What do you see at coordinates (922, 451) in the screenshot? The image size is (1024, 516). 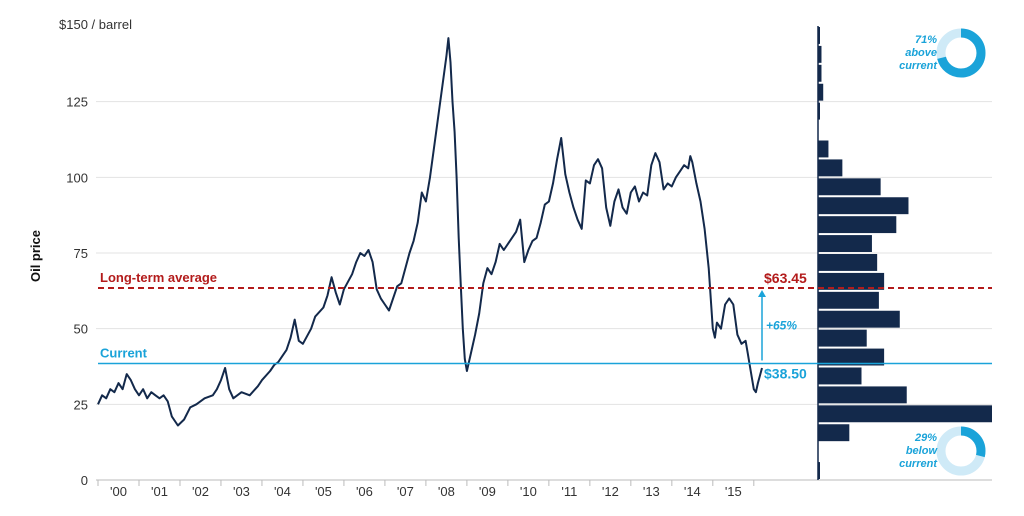 I see `donut-below-label: below` at bounding box center [922, 451].